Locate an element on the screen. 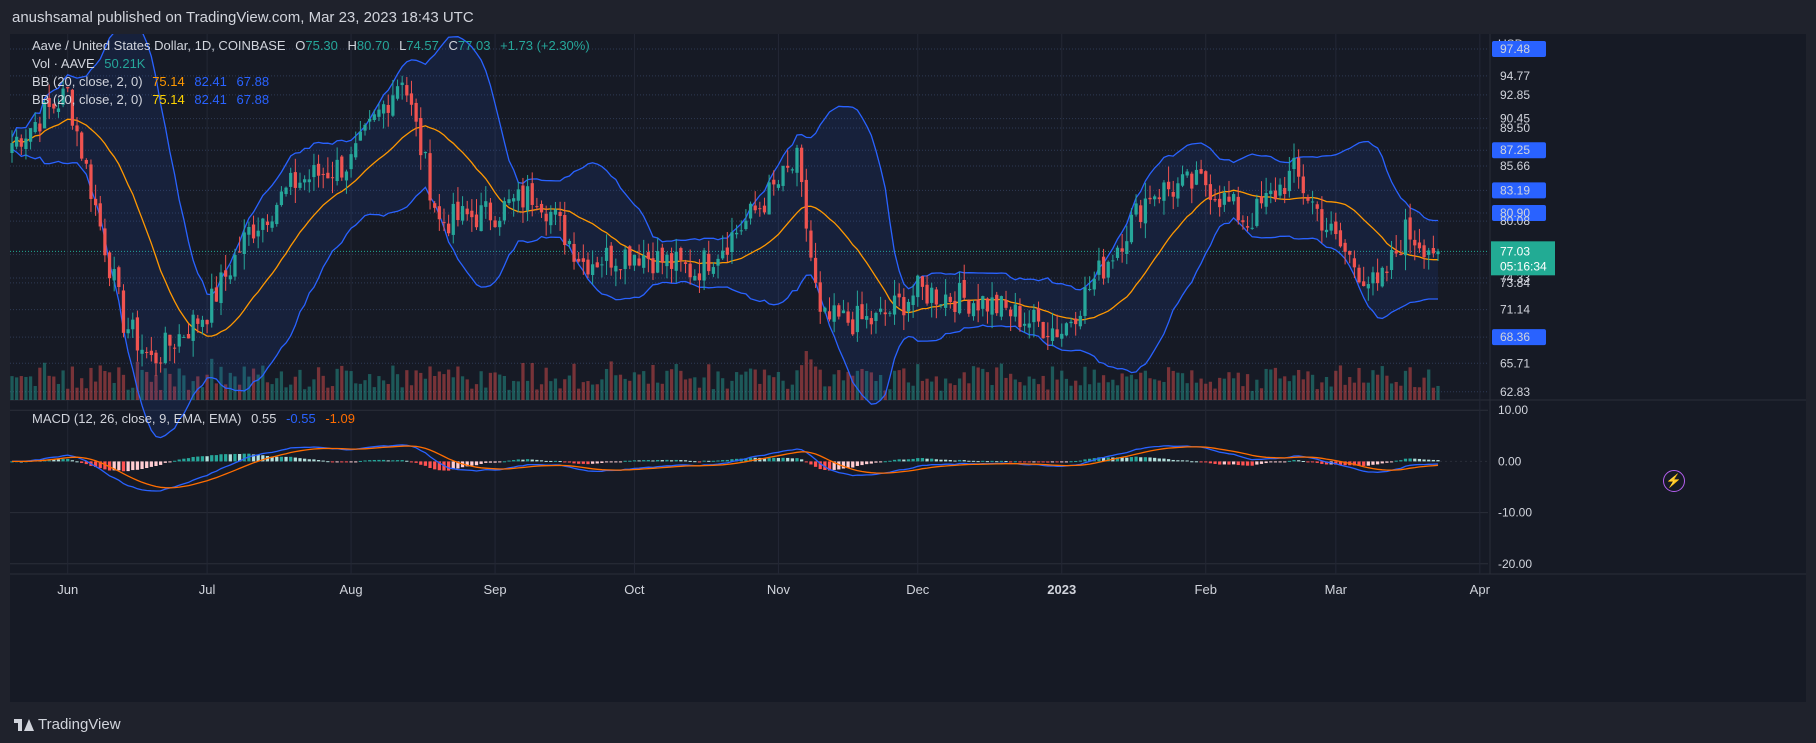 This screenshot has height=743, width=1816. lightning-icon: ⚡ is located at coordinates (1674, 481).